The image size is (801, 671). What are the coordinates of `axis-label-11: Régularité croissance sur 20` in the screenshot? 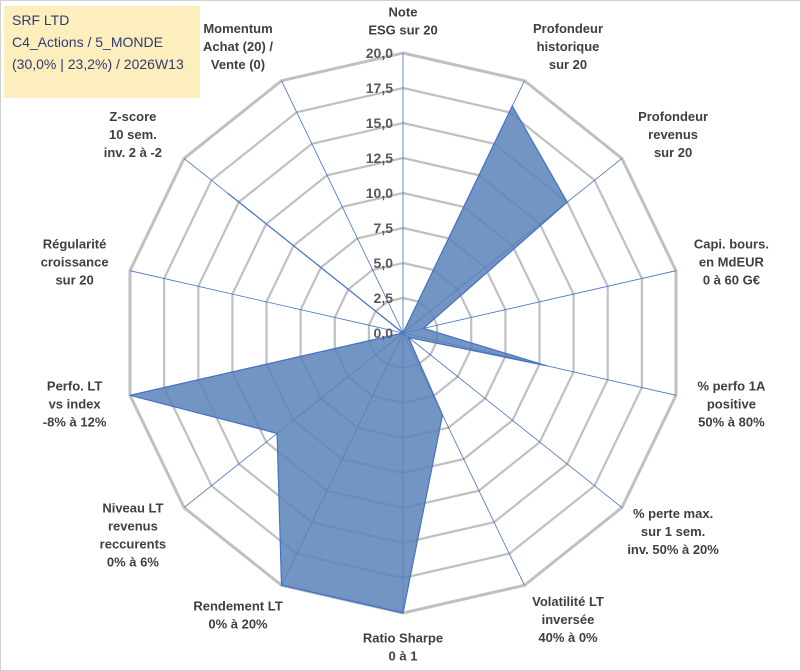 It's located at (75, 262).